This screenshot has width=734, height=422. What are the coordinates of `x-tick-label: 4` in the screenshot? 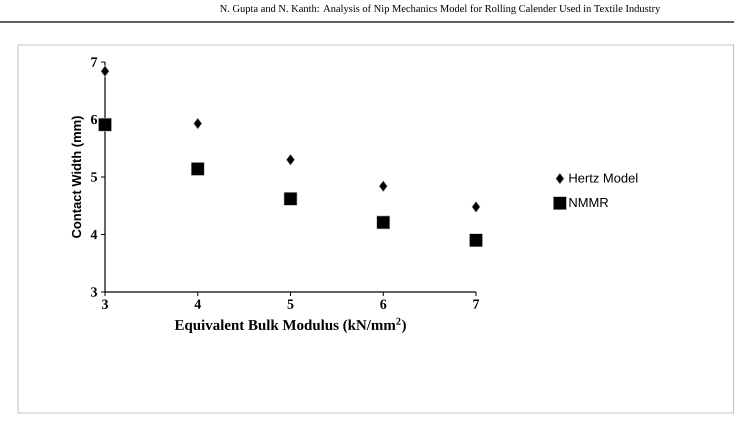 It's located at (197, 304).